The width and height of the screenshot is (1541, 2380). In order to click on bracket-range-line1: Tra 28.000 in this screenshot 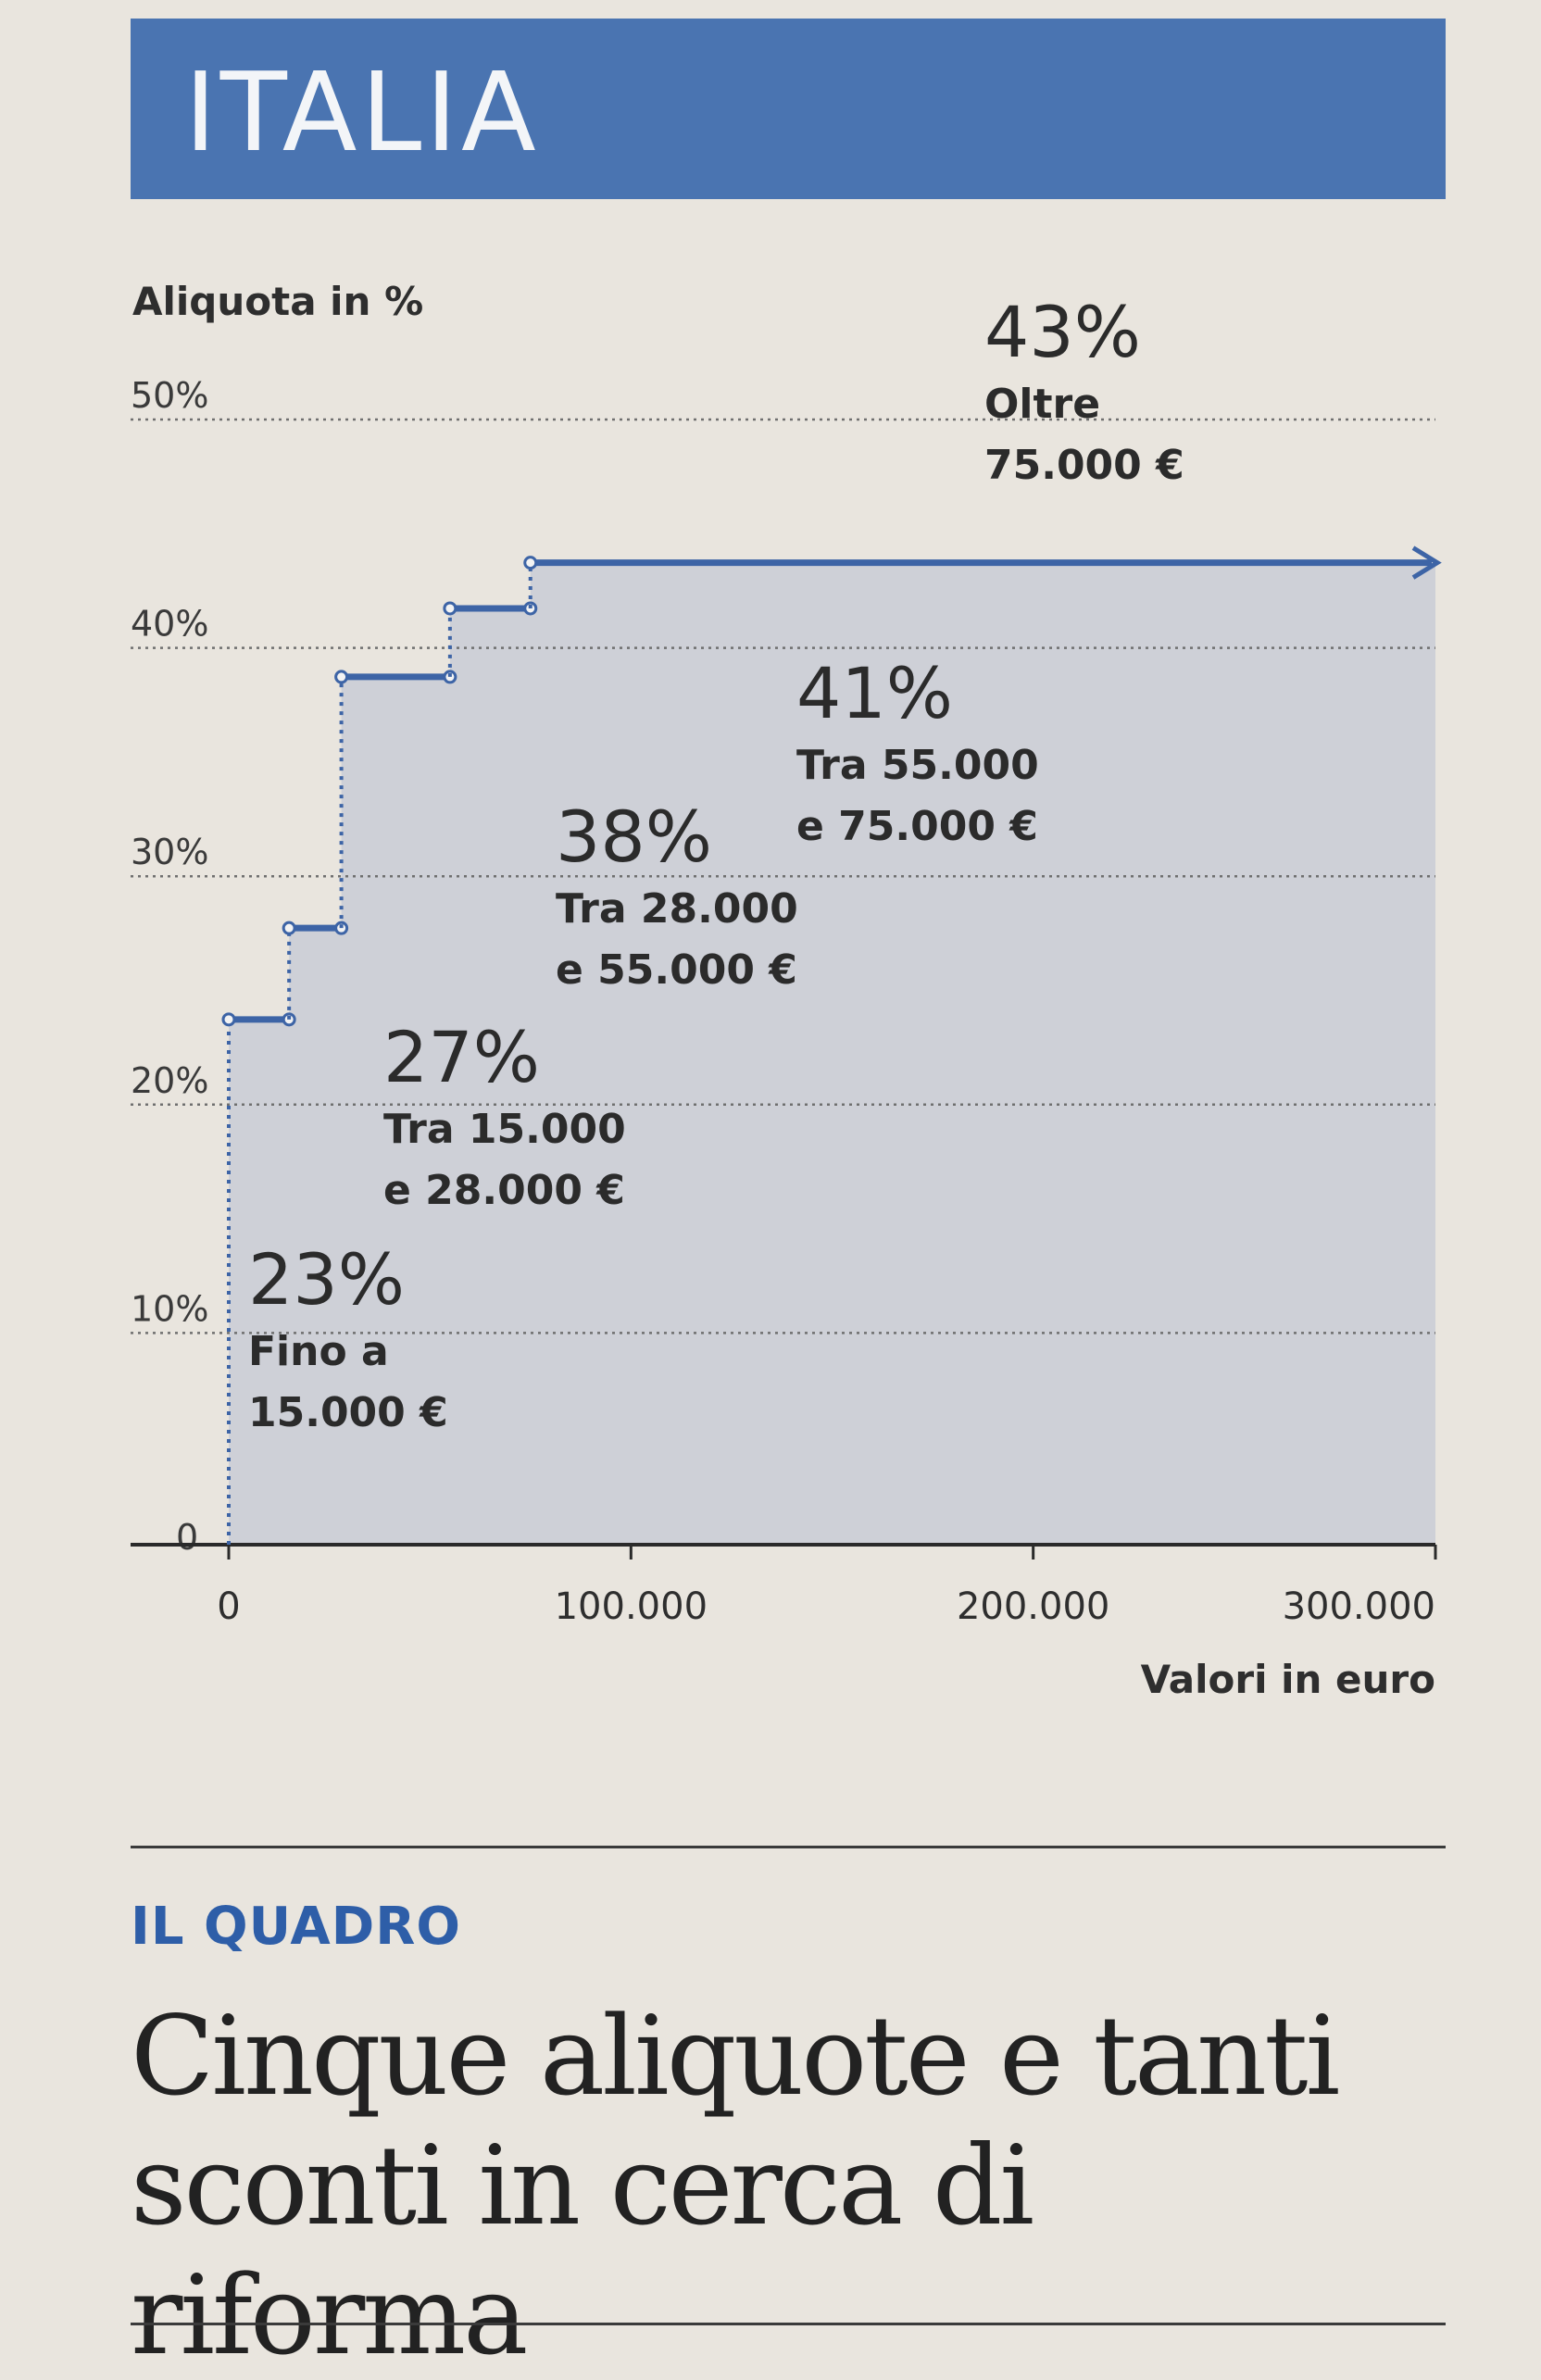, I will do `click(677, 909)`.